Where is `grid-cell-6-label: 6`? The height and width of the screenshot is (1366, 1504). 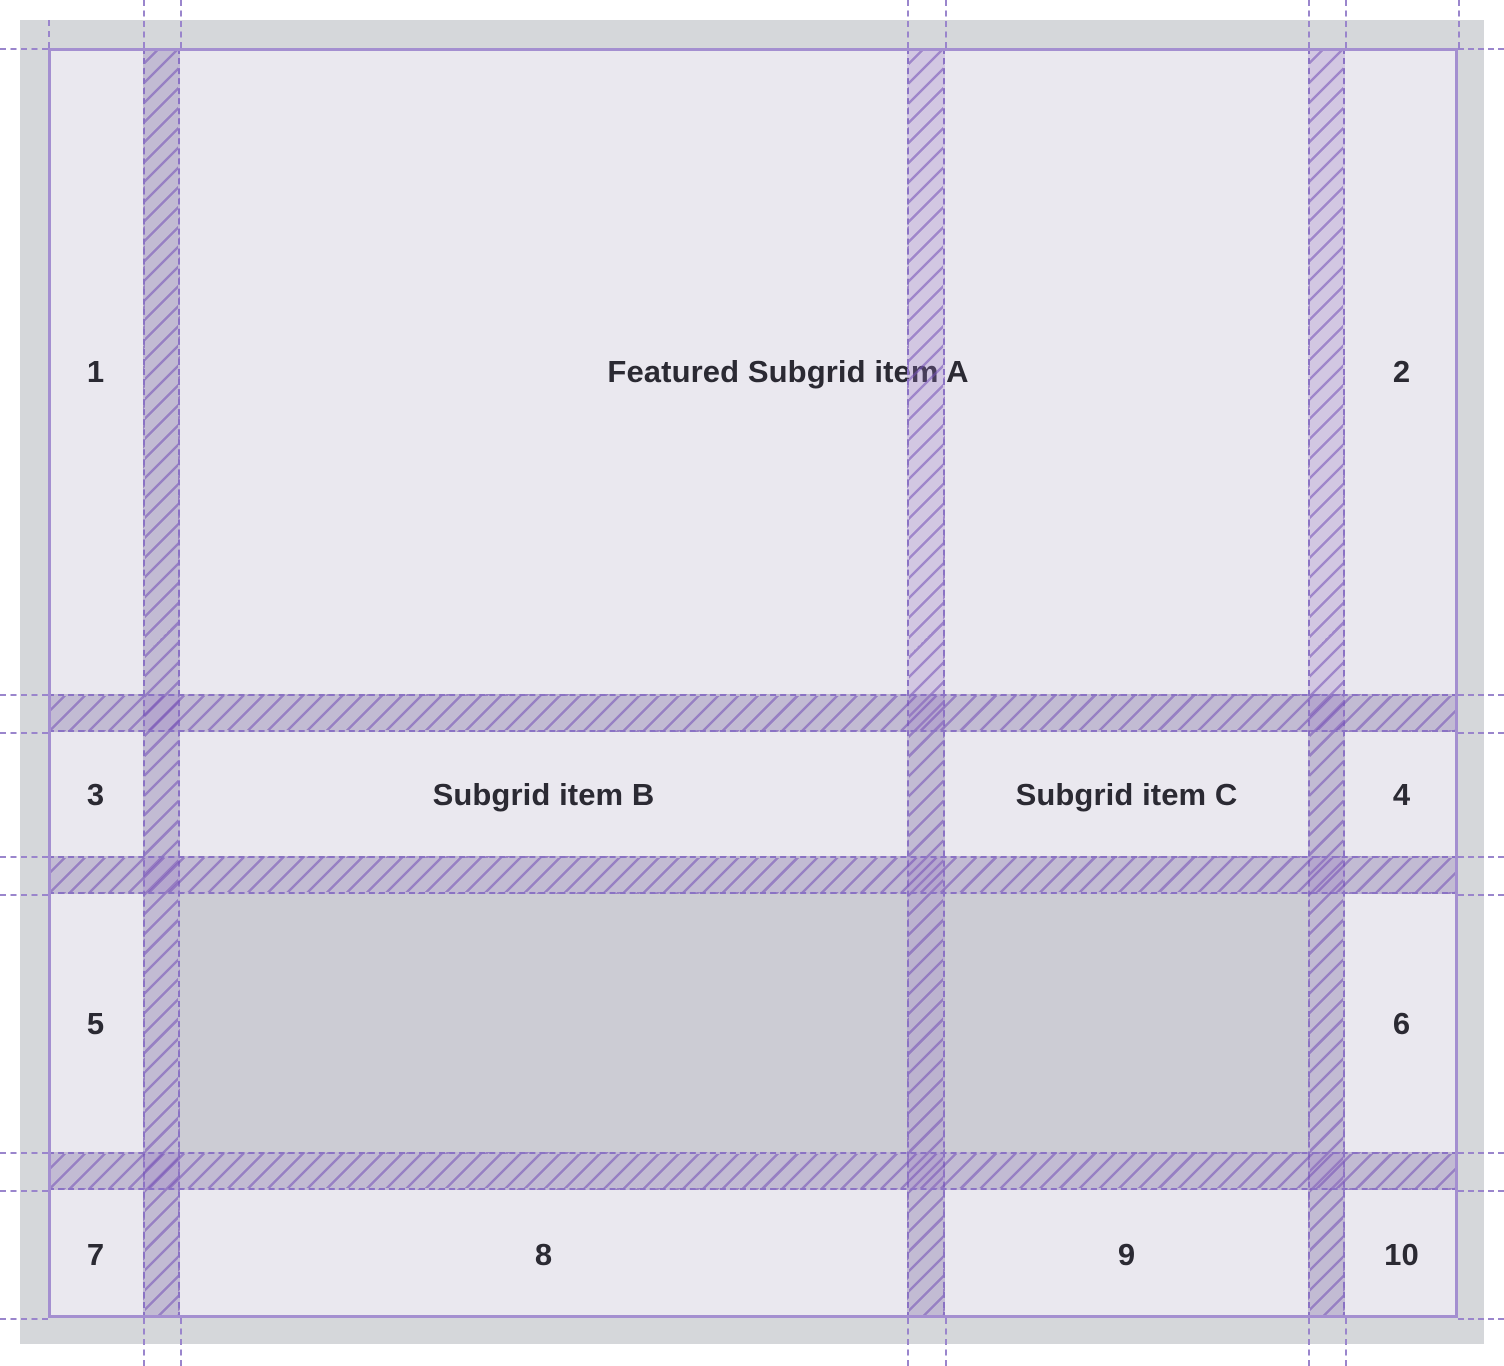
grid-cell-6-label: 6 is located at coordinates (1401, 1023).